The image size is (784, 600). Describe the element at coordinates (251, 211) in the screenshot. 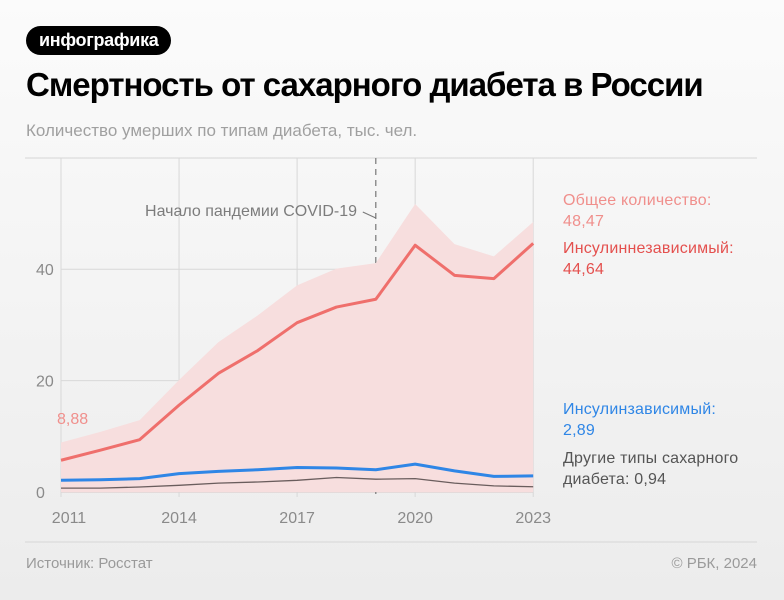

I see `covid-annotation: Начало пандемии COVID-19` at that location.